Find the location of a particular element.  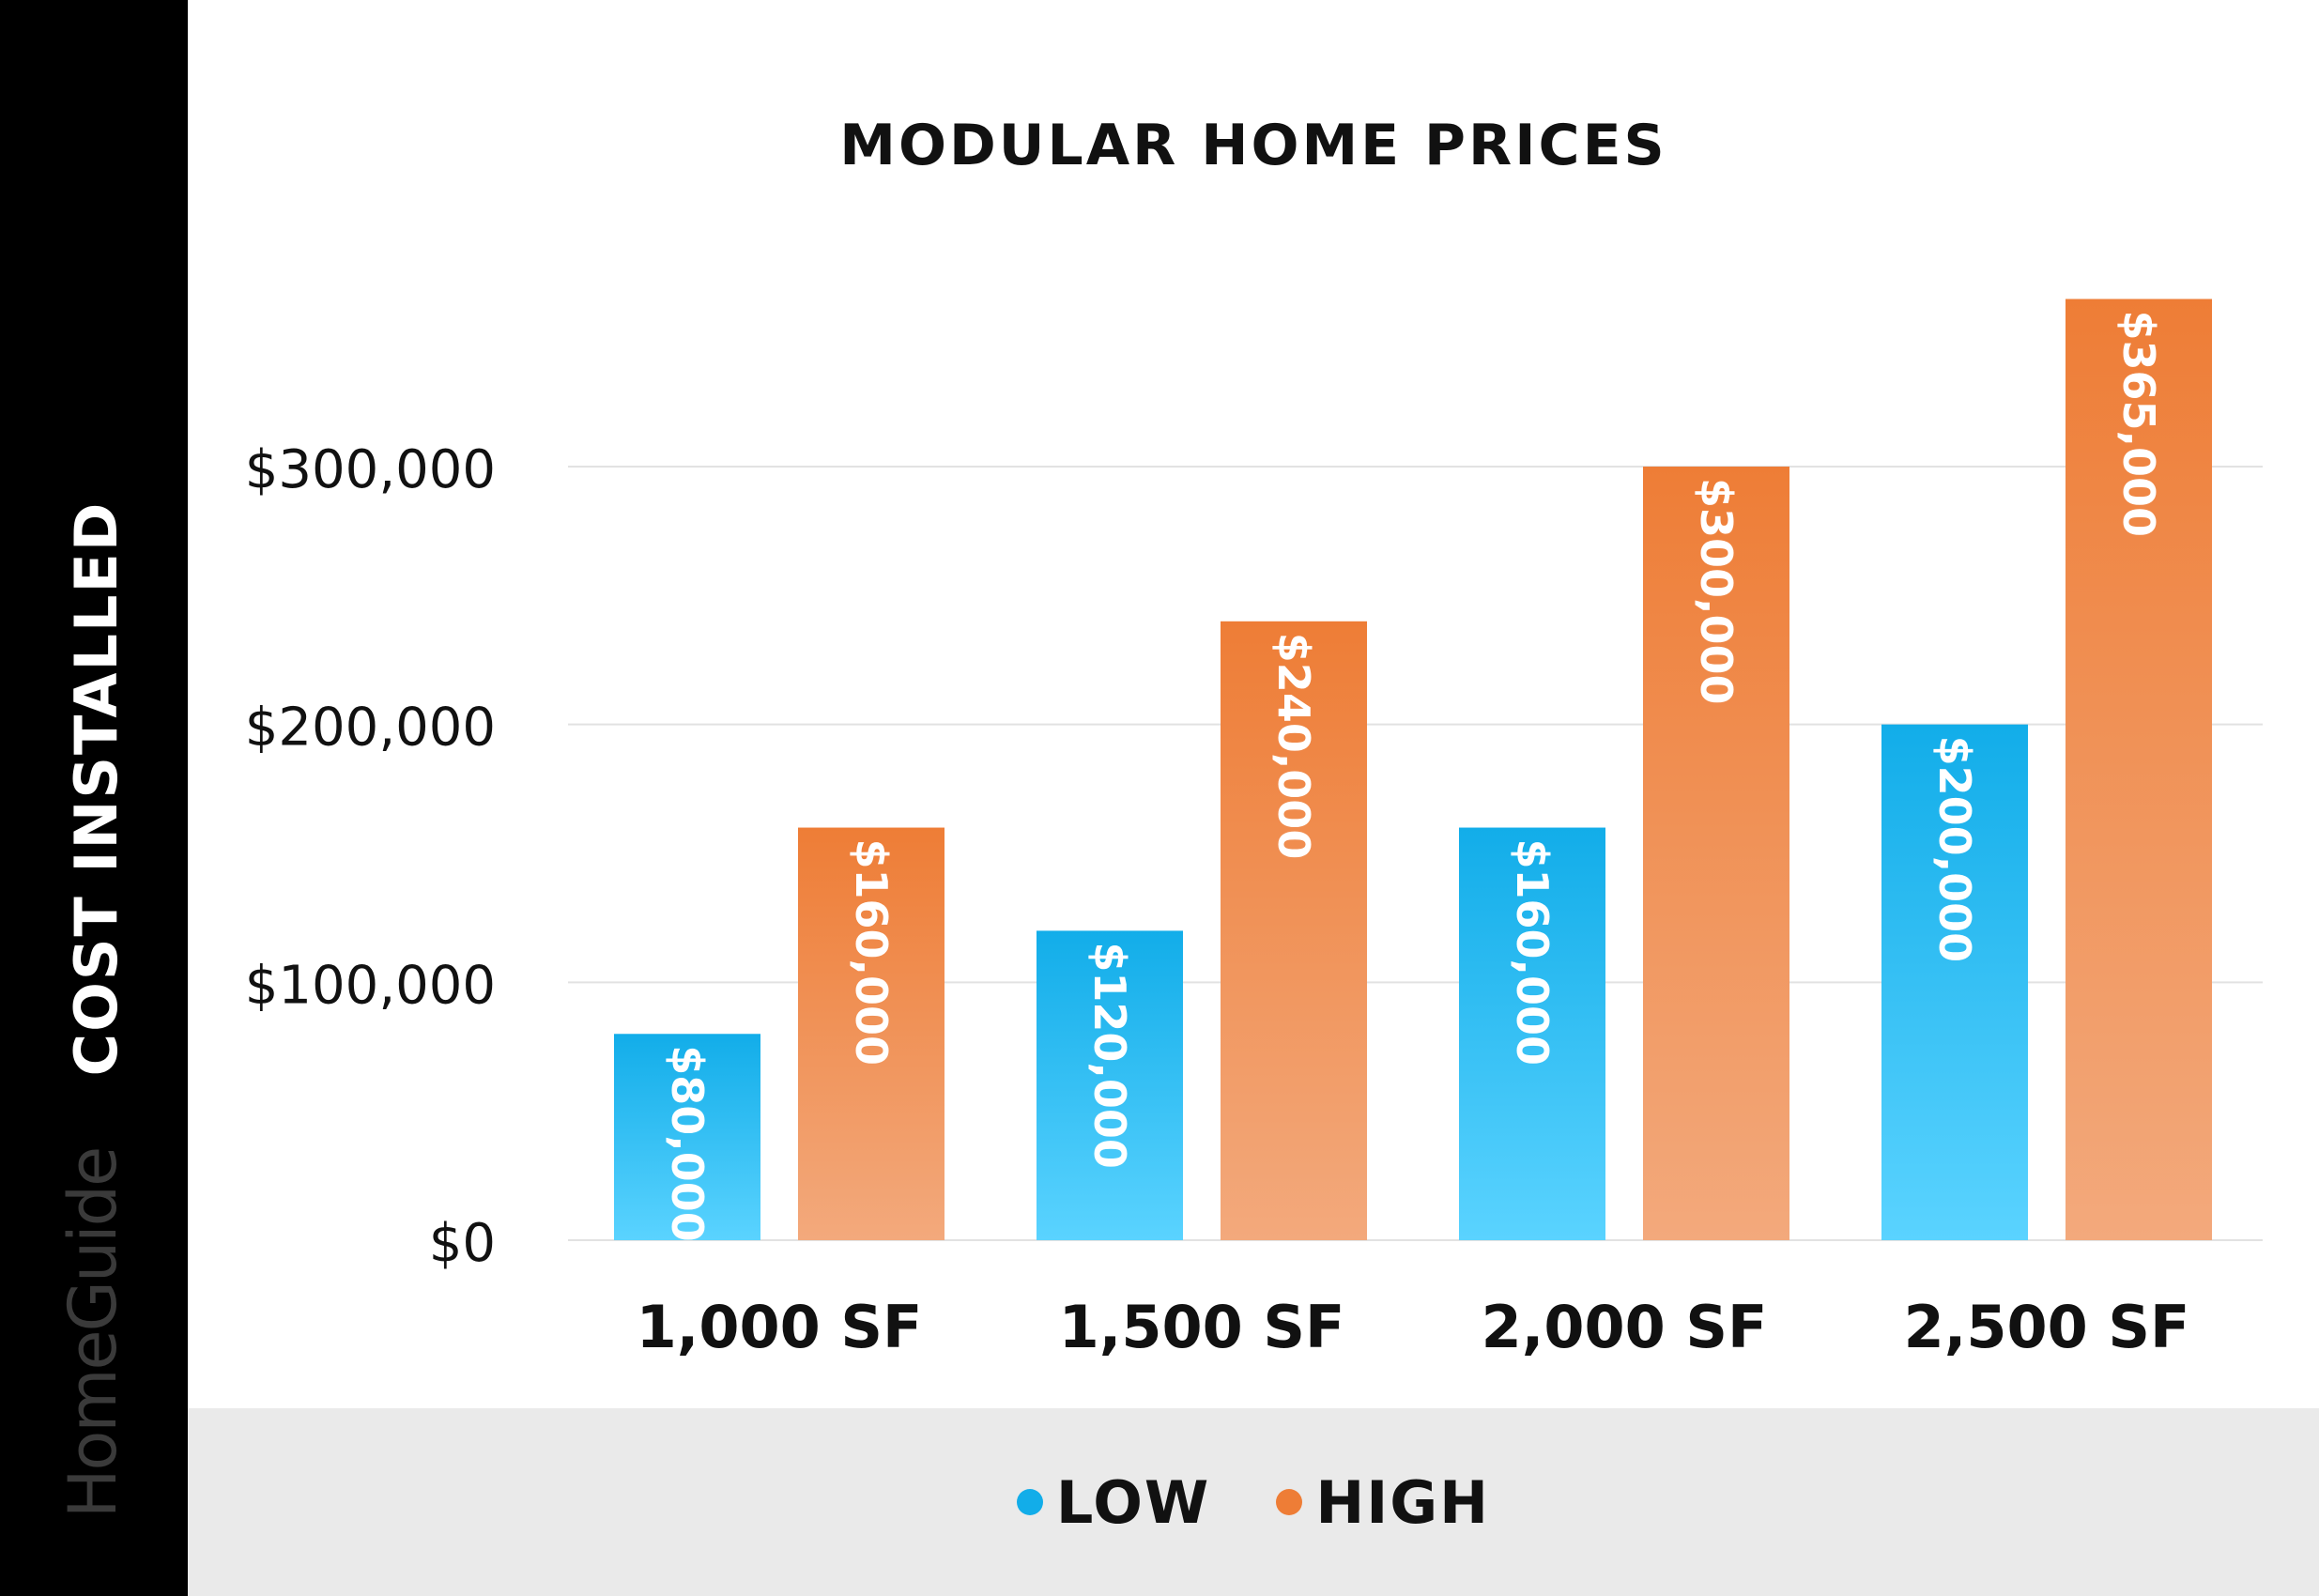

legend-item-high: HIGH is located at coordinates (1383, 1503).